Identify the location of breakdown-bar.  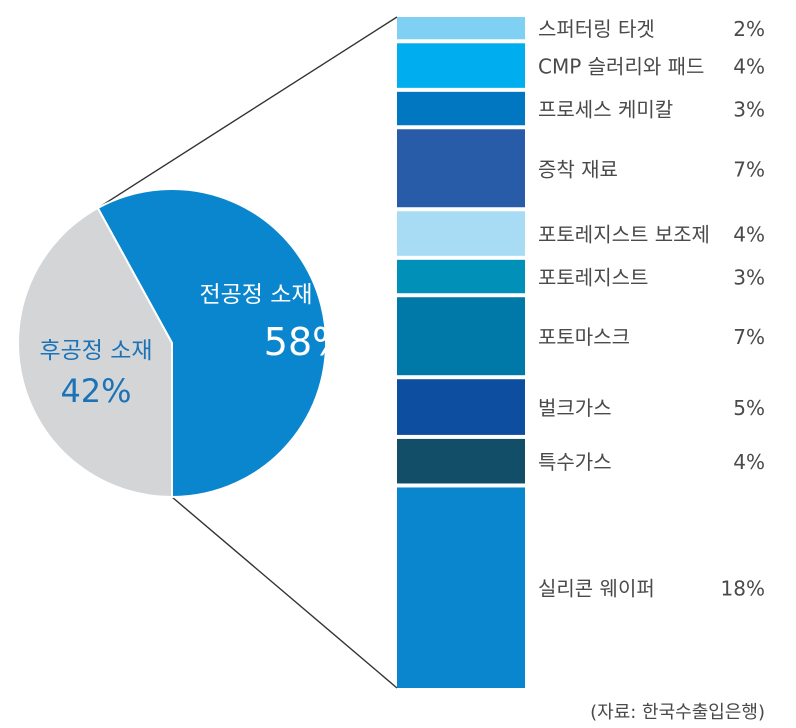
(461, 352).